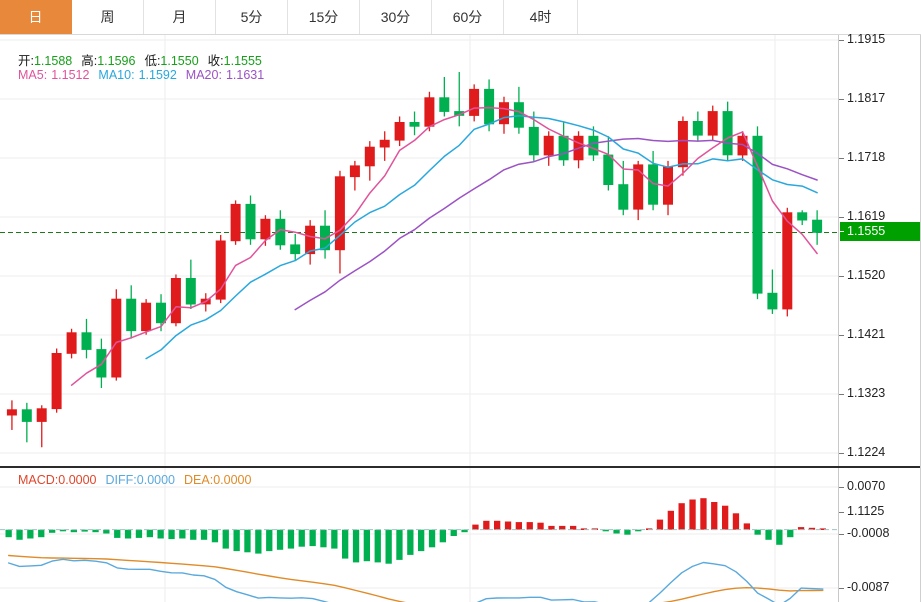  I want to click on high-label: 高:, so click(89, 61).